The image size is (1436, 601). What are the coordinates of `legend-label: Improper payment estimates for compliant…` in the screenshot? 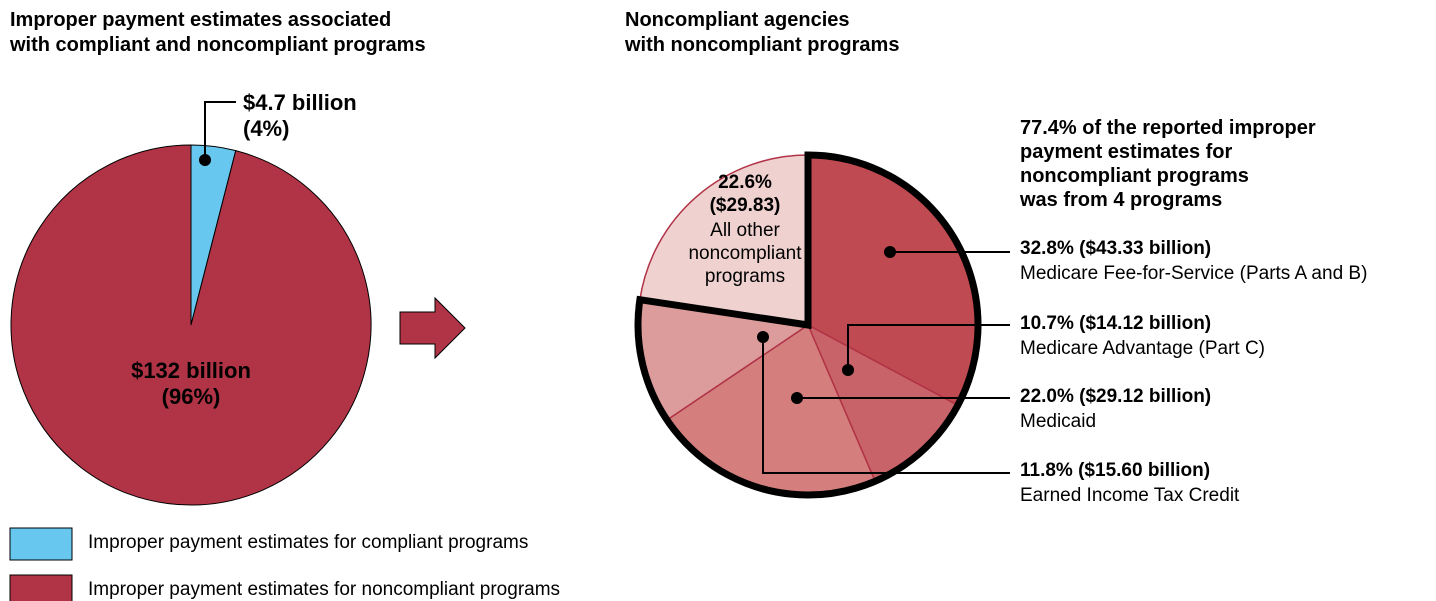 It's located at (308, 542).